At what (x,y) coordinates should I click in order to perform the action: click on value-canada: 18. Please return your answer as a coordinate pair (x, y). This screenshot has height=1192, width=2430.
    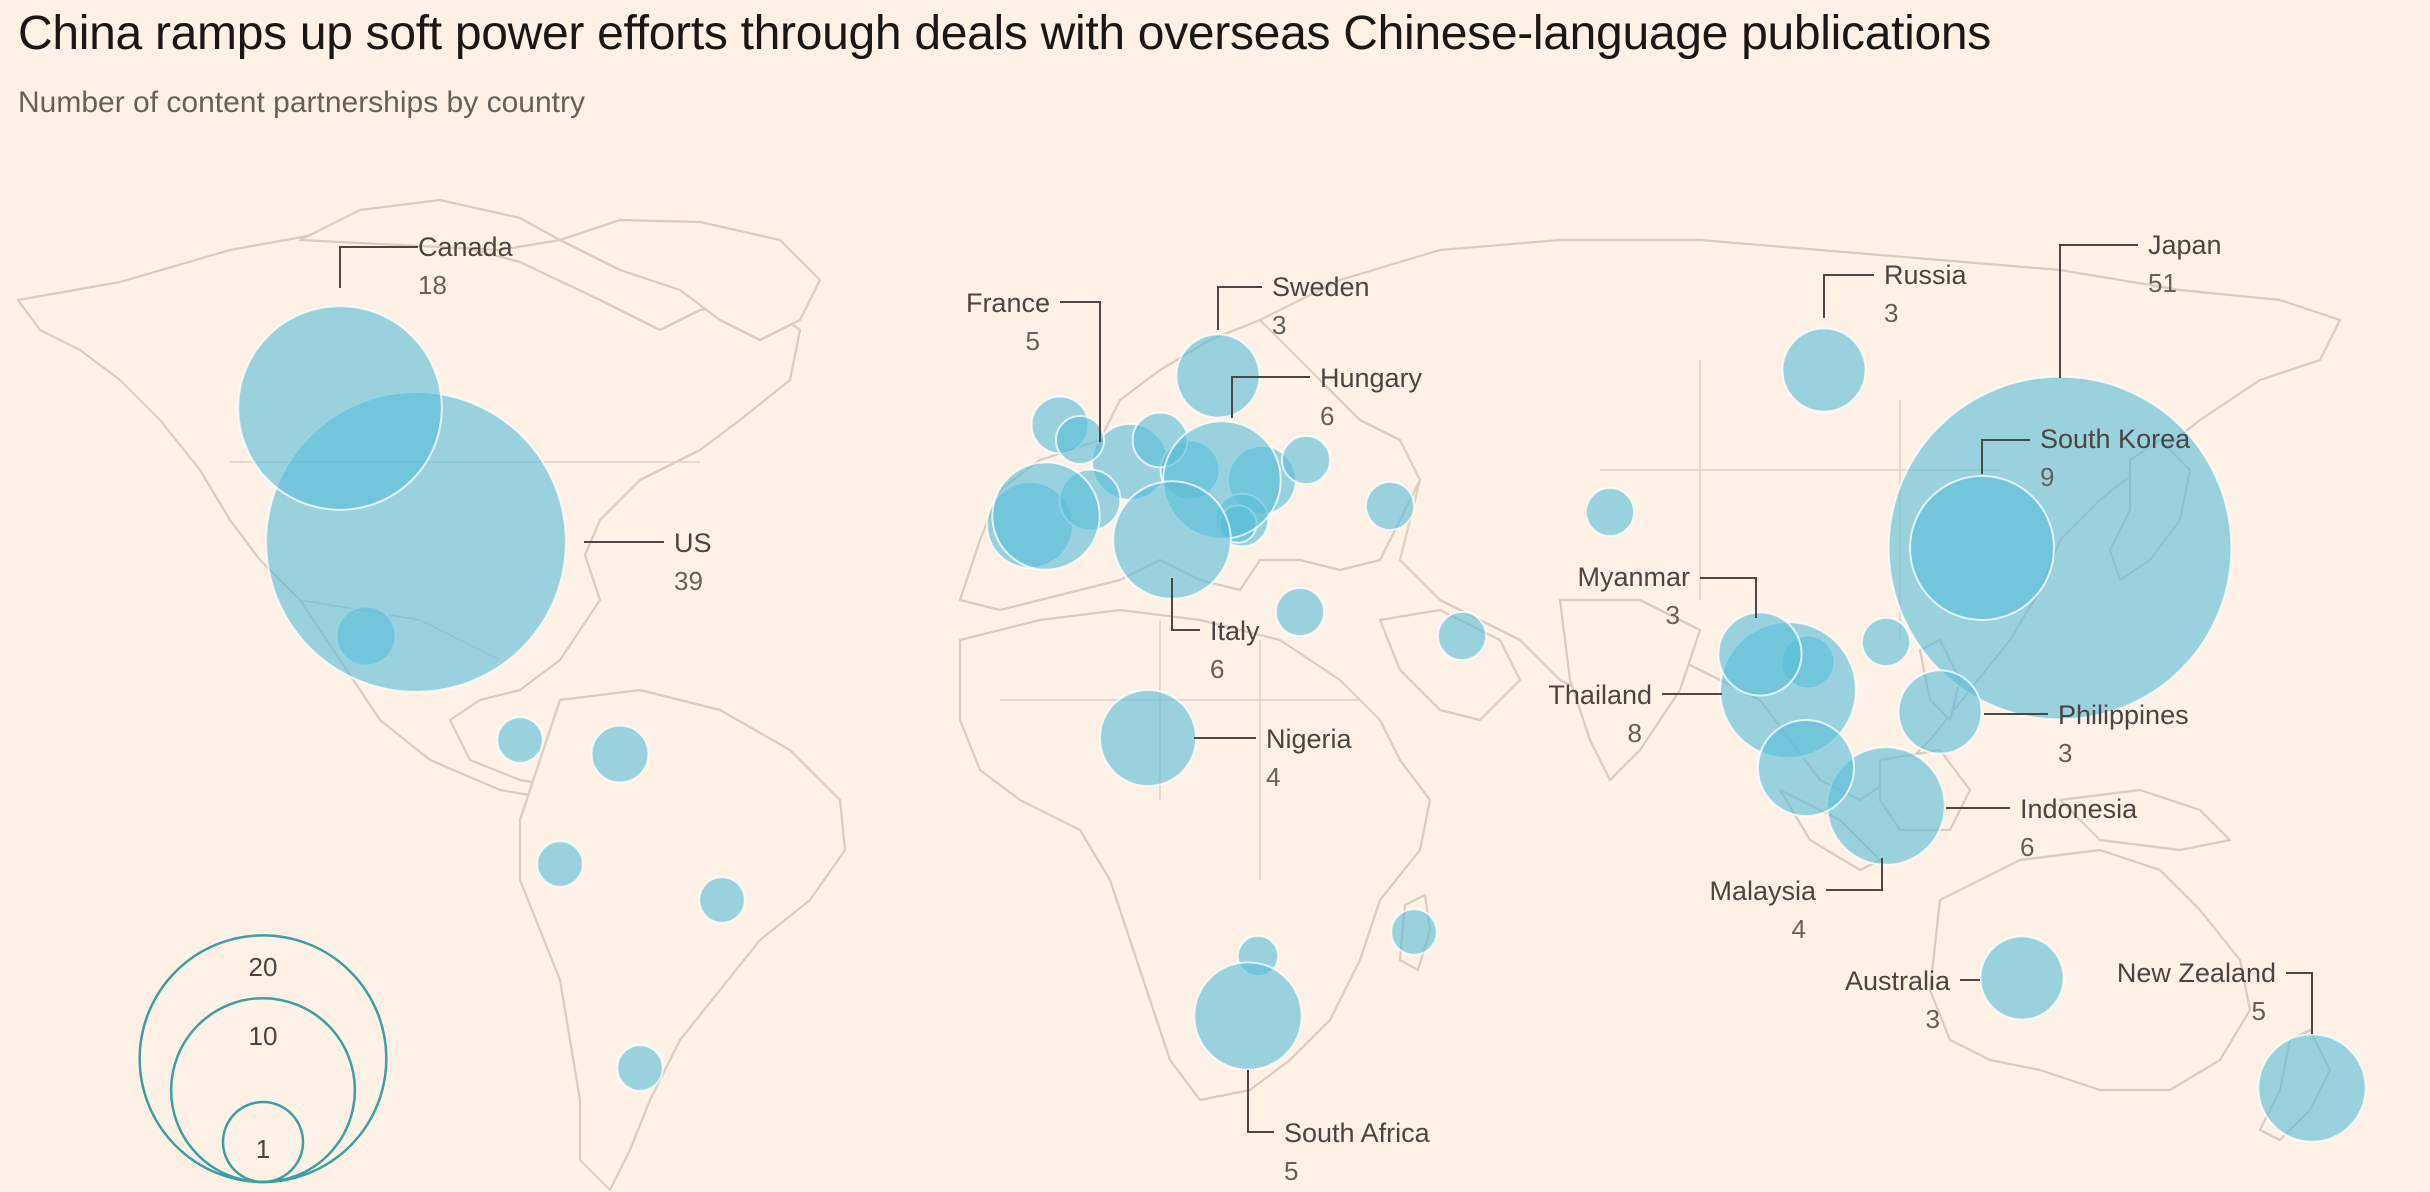
    Looking at the image, I should click on (432, 285).